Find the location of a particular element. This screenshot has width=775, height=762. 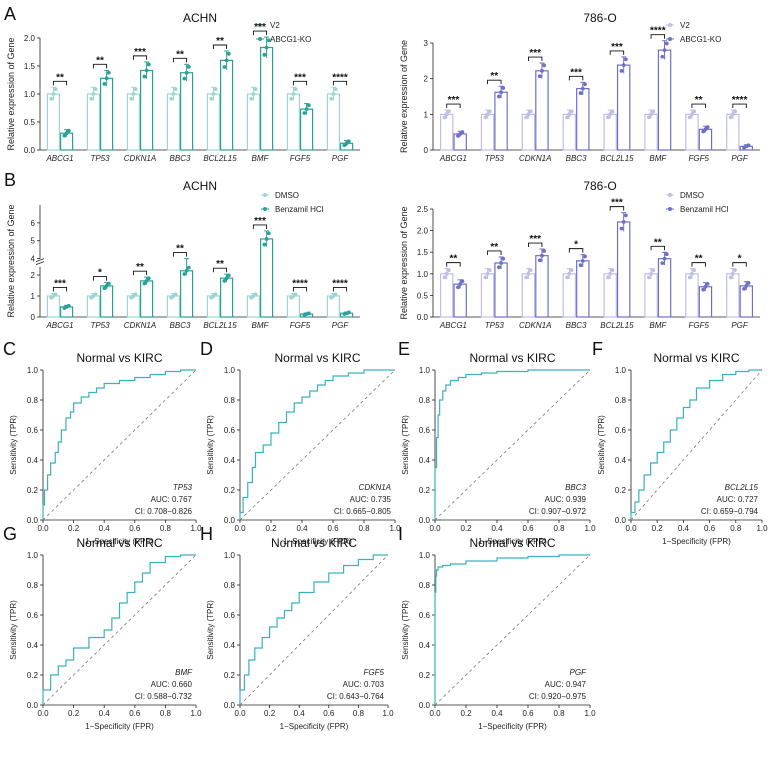

y-tick-label: 0.0 is located at coordinates (230, 520).